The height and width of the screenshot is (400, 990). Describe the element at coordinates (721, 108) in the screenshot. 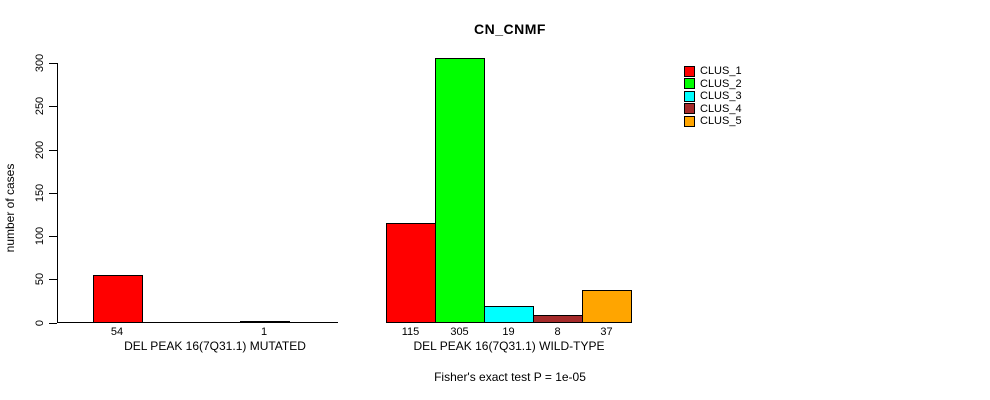

I see `legend-label-clus_4: CLUS_4` at that location.